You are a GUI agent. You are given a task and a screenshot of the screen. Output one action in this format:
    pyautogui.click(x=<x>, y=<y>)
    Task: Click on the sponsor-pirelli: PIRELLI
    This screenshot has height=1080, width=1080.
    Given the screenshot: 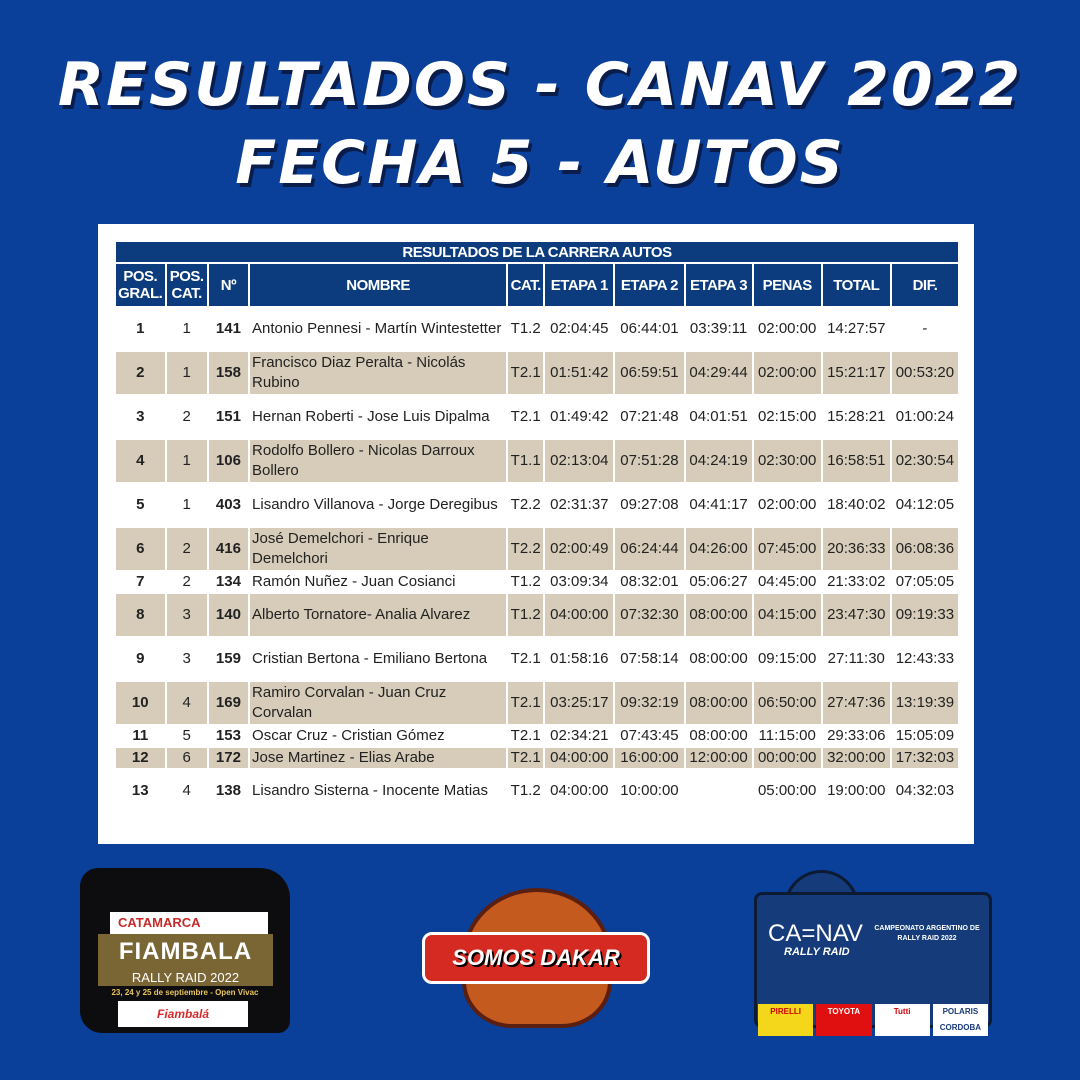 What is the action you would take?
    pyautogui.click(x=786, y=1020)
    